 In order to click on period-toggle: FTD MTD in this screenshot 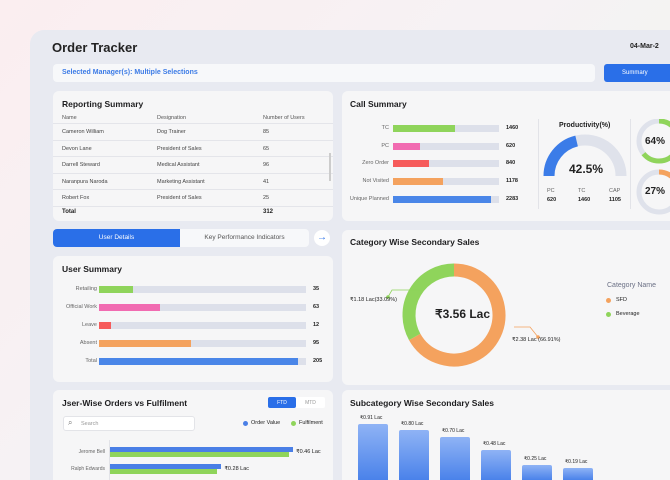, I will do `click(296, 402)`.